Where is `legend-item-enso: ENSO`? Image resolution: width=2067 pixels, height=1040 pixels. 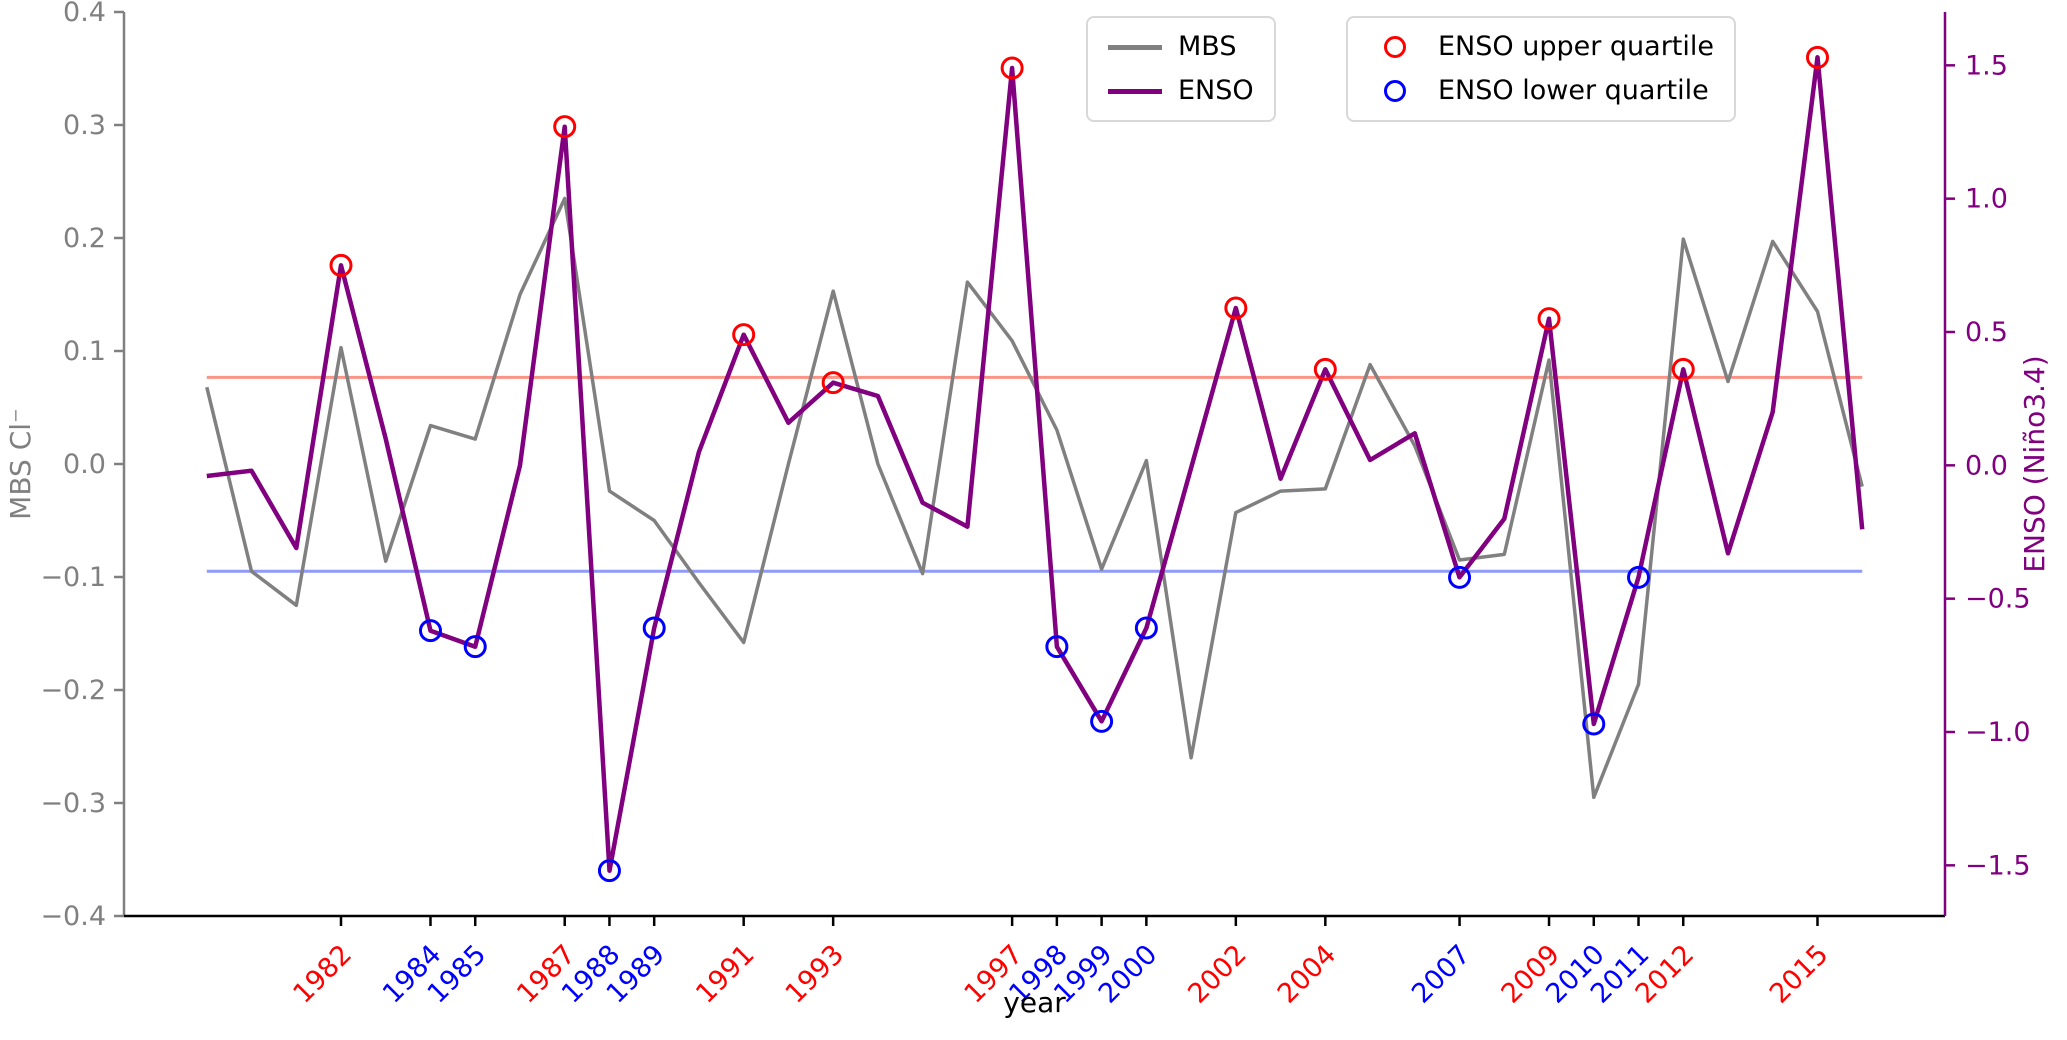 legend-item-enso: ENSO is located at coordinates (1181, 91).